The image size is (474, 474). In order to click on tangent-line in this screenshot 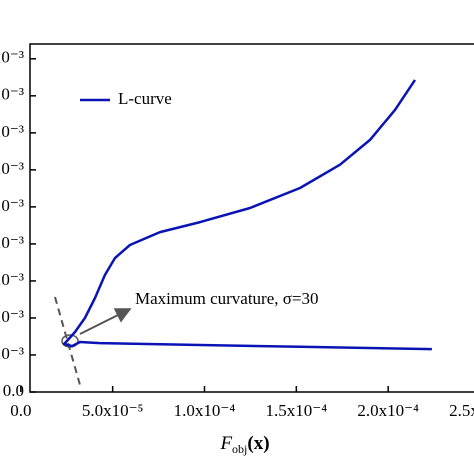, I will do `click(67, 341)`.